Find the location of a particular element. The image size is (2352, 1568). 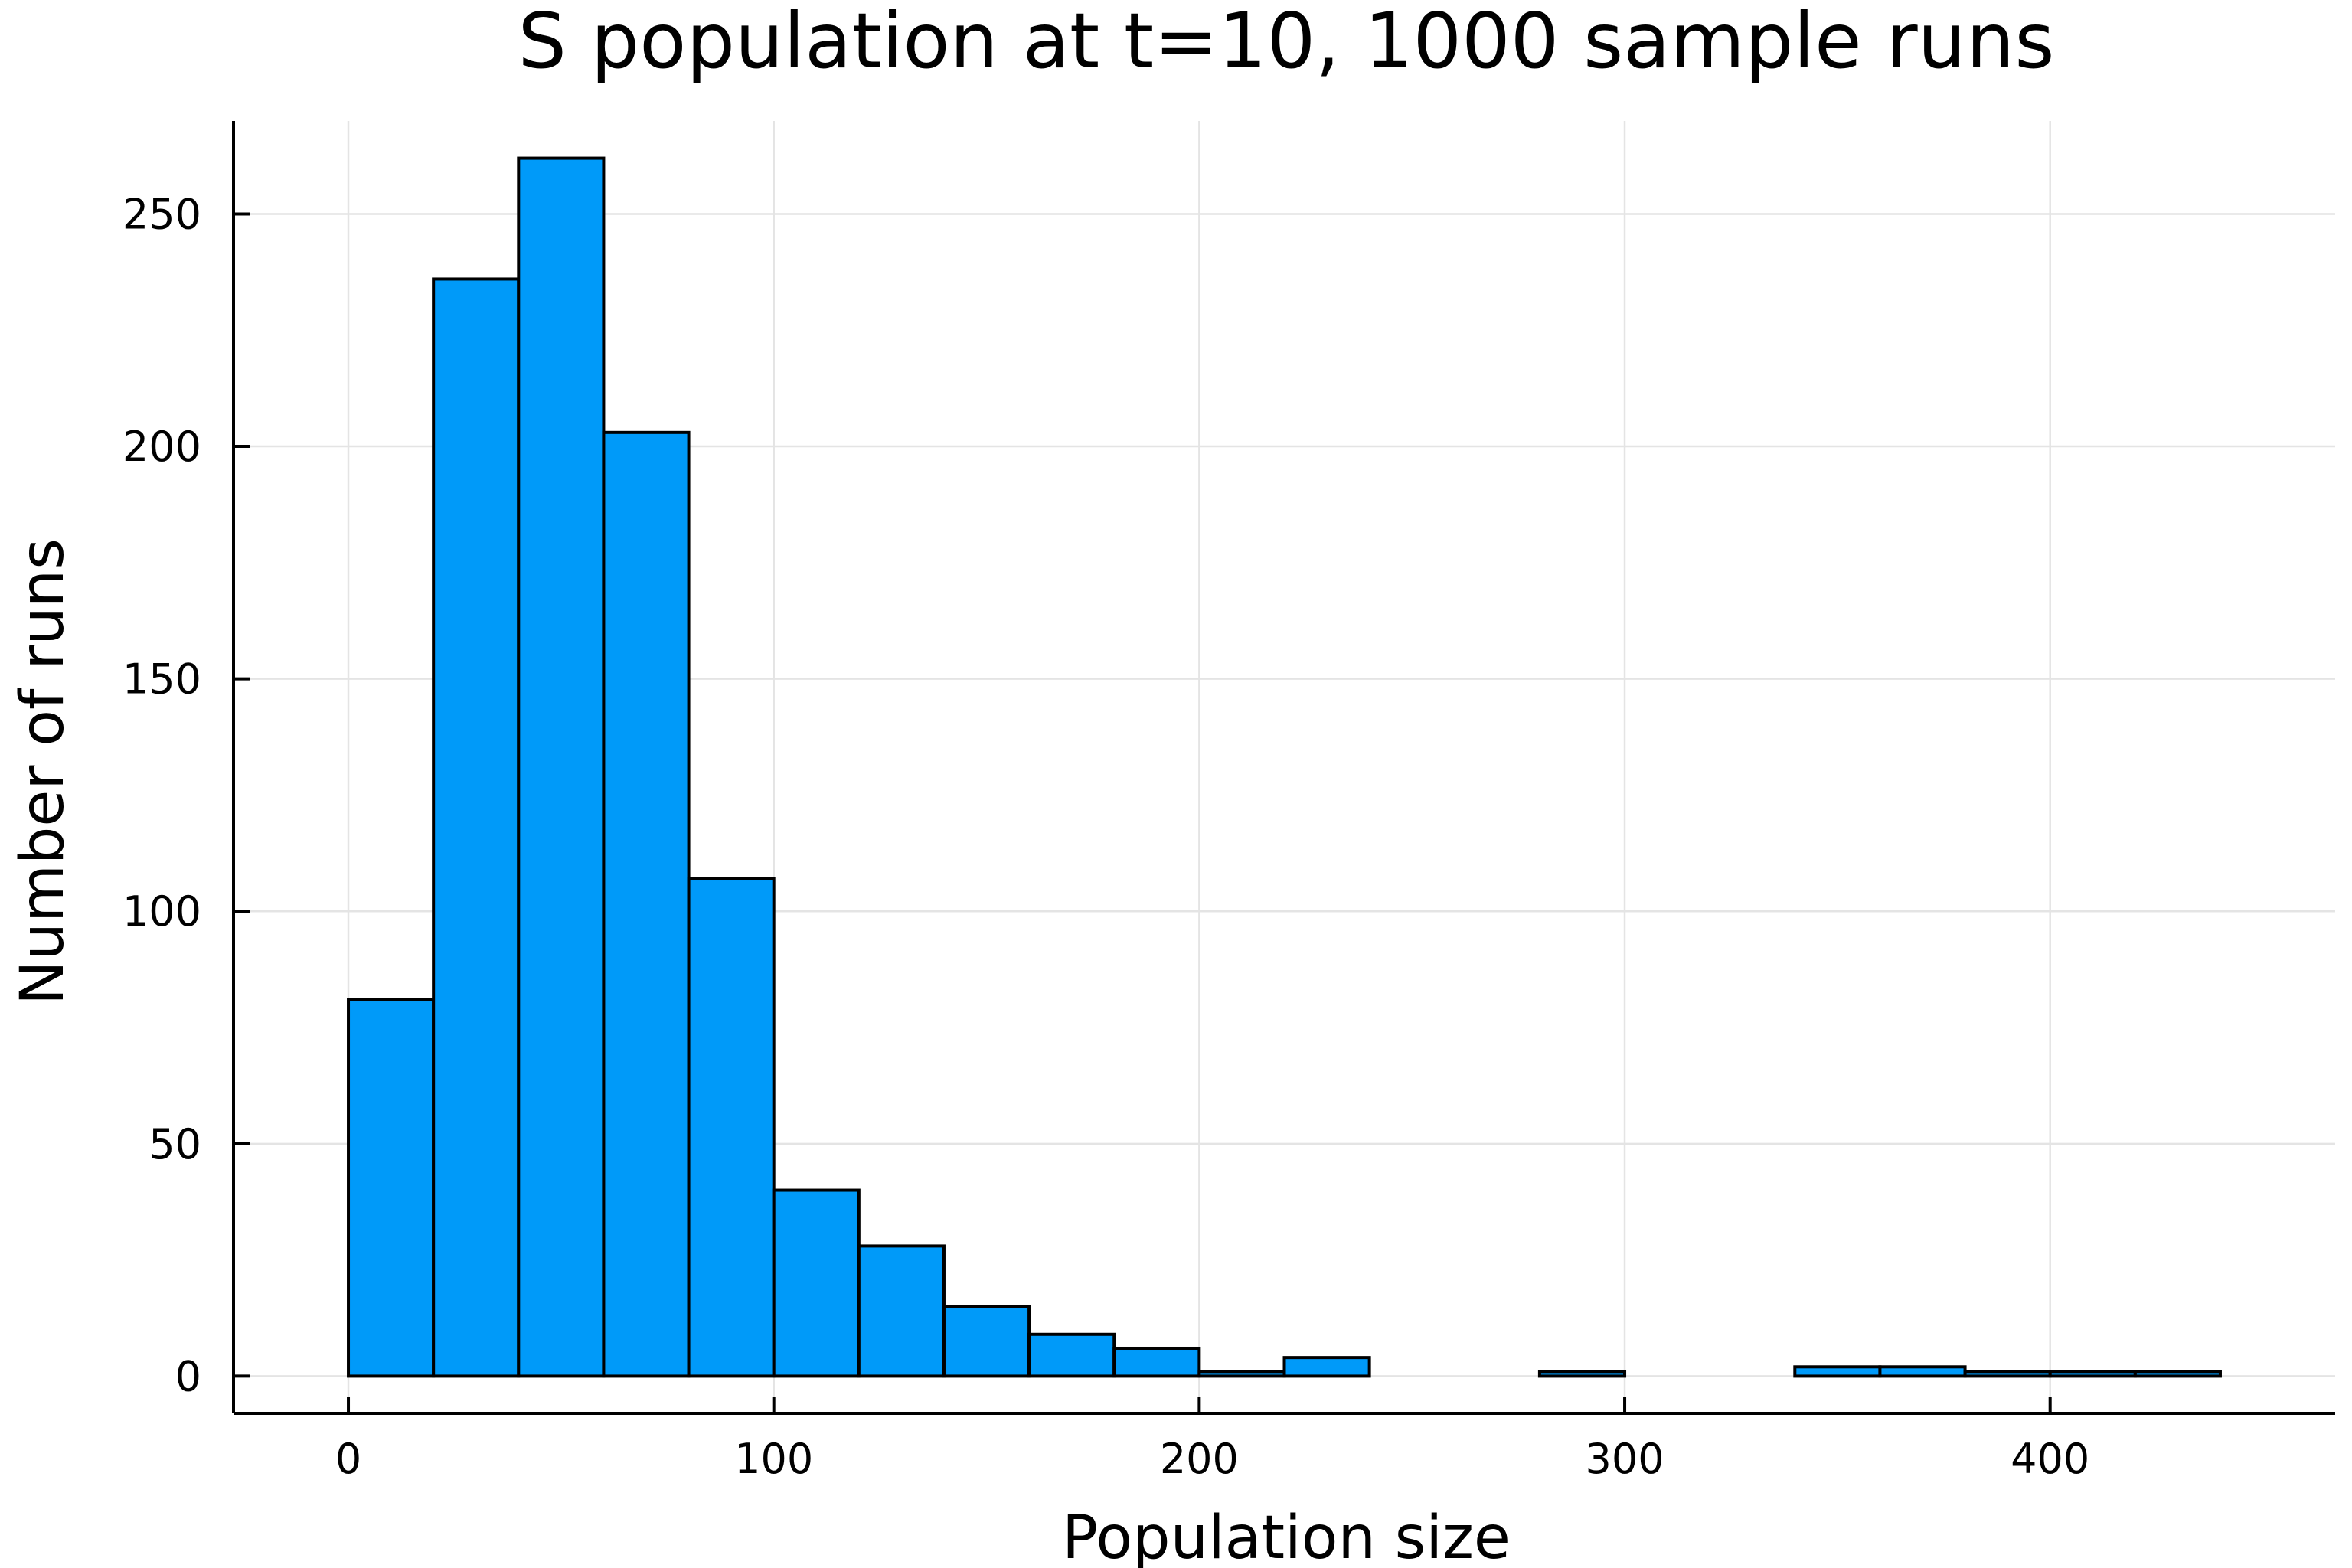

y-tick-label: 200 is located at coordinates (161, 447).